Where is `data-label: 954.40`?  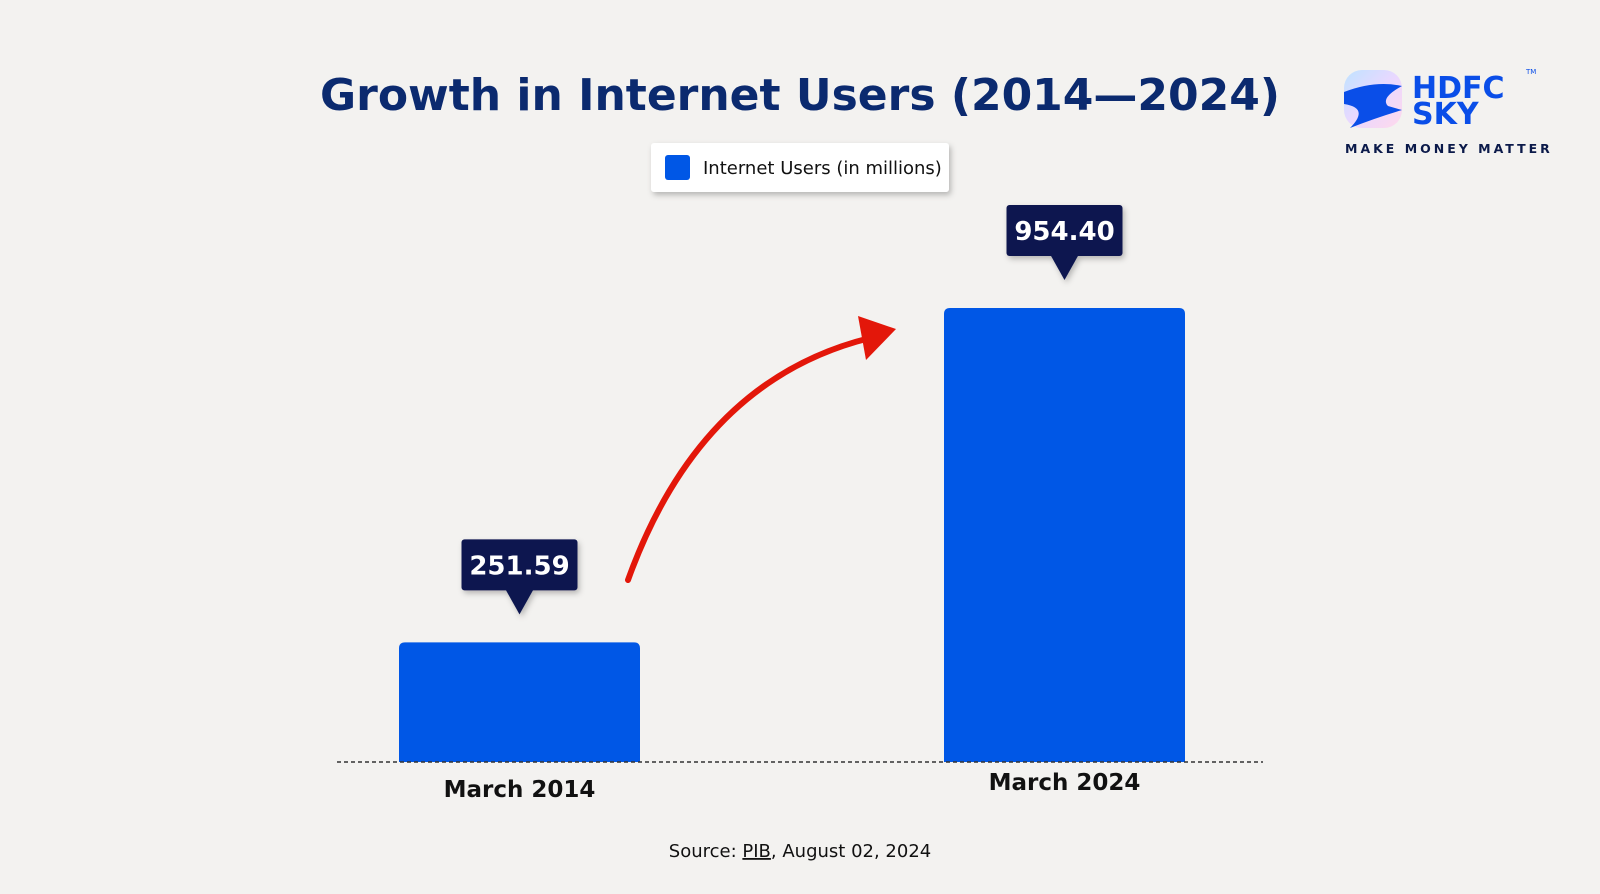 data-label: 954.40 is located at coordinates (1064, 232).